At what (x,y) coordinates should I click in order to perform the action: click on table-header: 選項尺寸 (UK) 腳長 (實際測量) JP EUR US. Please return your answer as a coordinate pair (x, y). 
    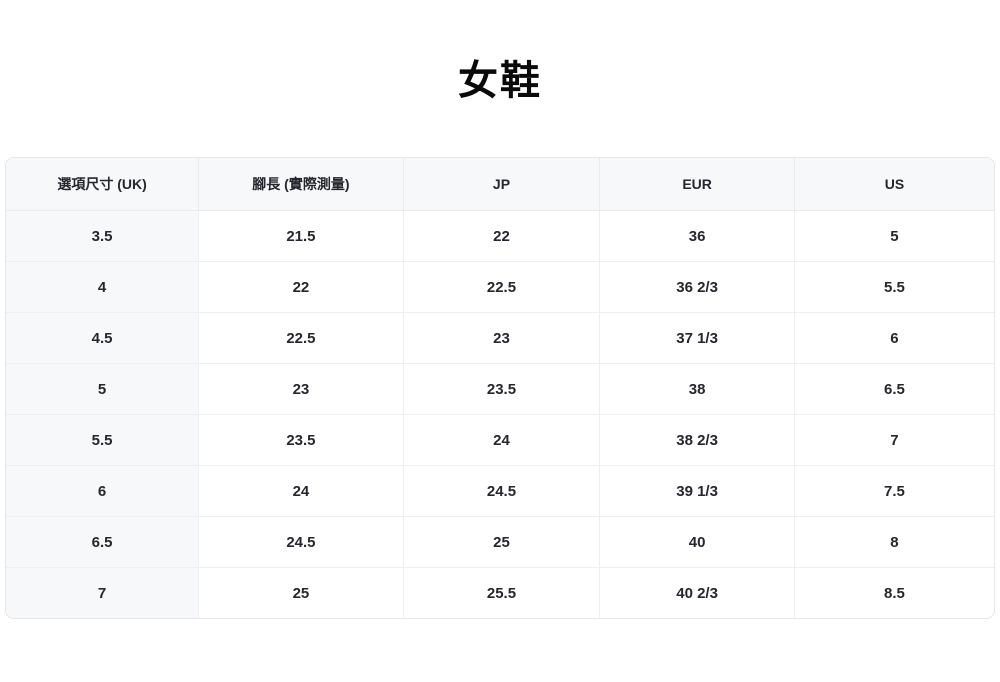
    Looking at the image, I should click on (500, 184).